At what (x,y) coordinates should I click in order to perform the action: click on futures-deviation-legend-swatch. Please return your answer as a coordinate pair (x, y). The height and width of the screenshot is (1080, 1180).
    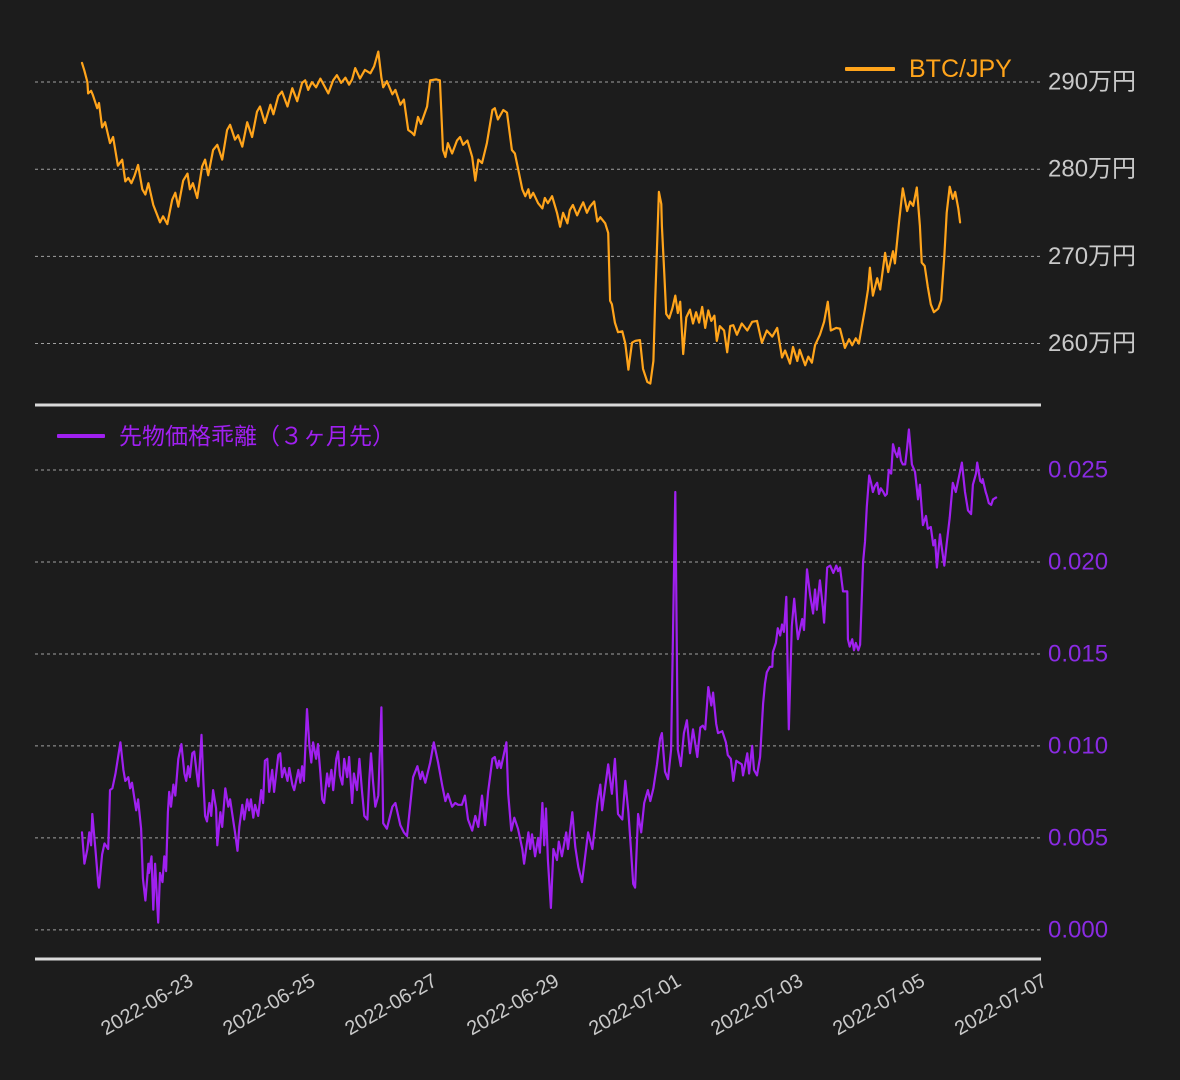
    Looking at the image, I should click on (81, 436).